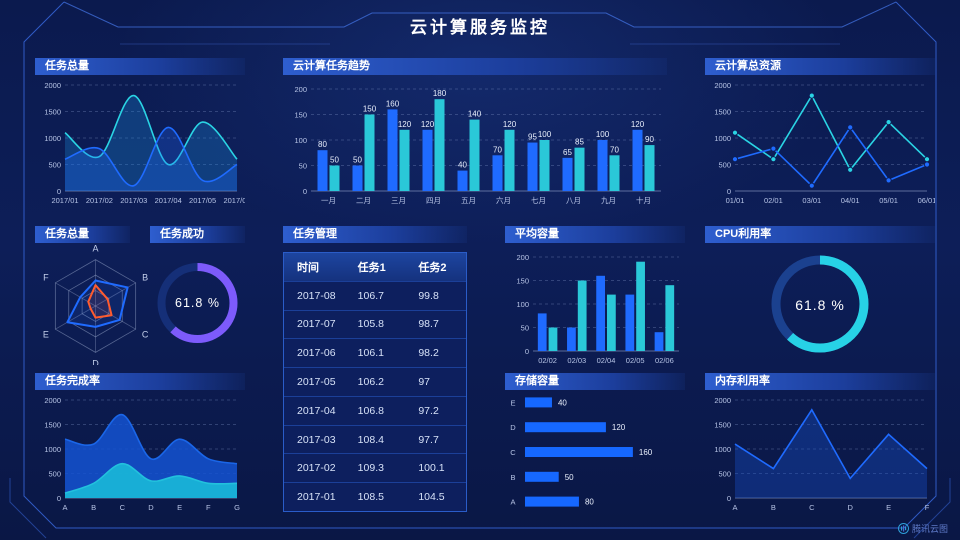 The width and height of the screenshot is (960, 540). I want to click on table-cell: 104.5, so click(431, 497).